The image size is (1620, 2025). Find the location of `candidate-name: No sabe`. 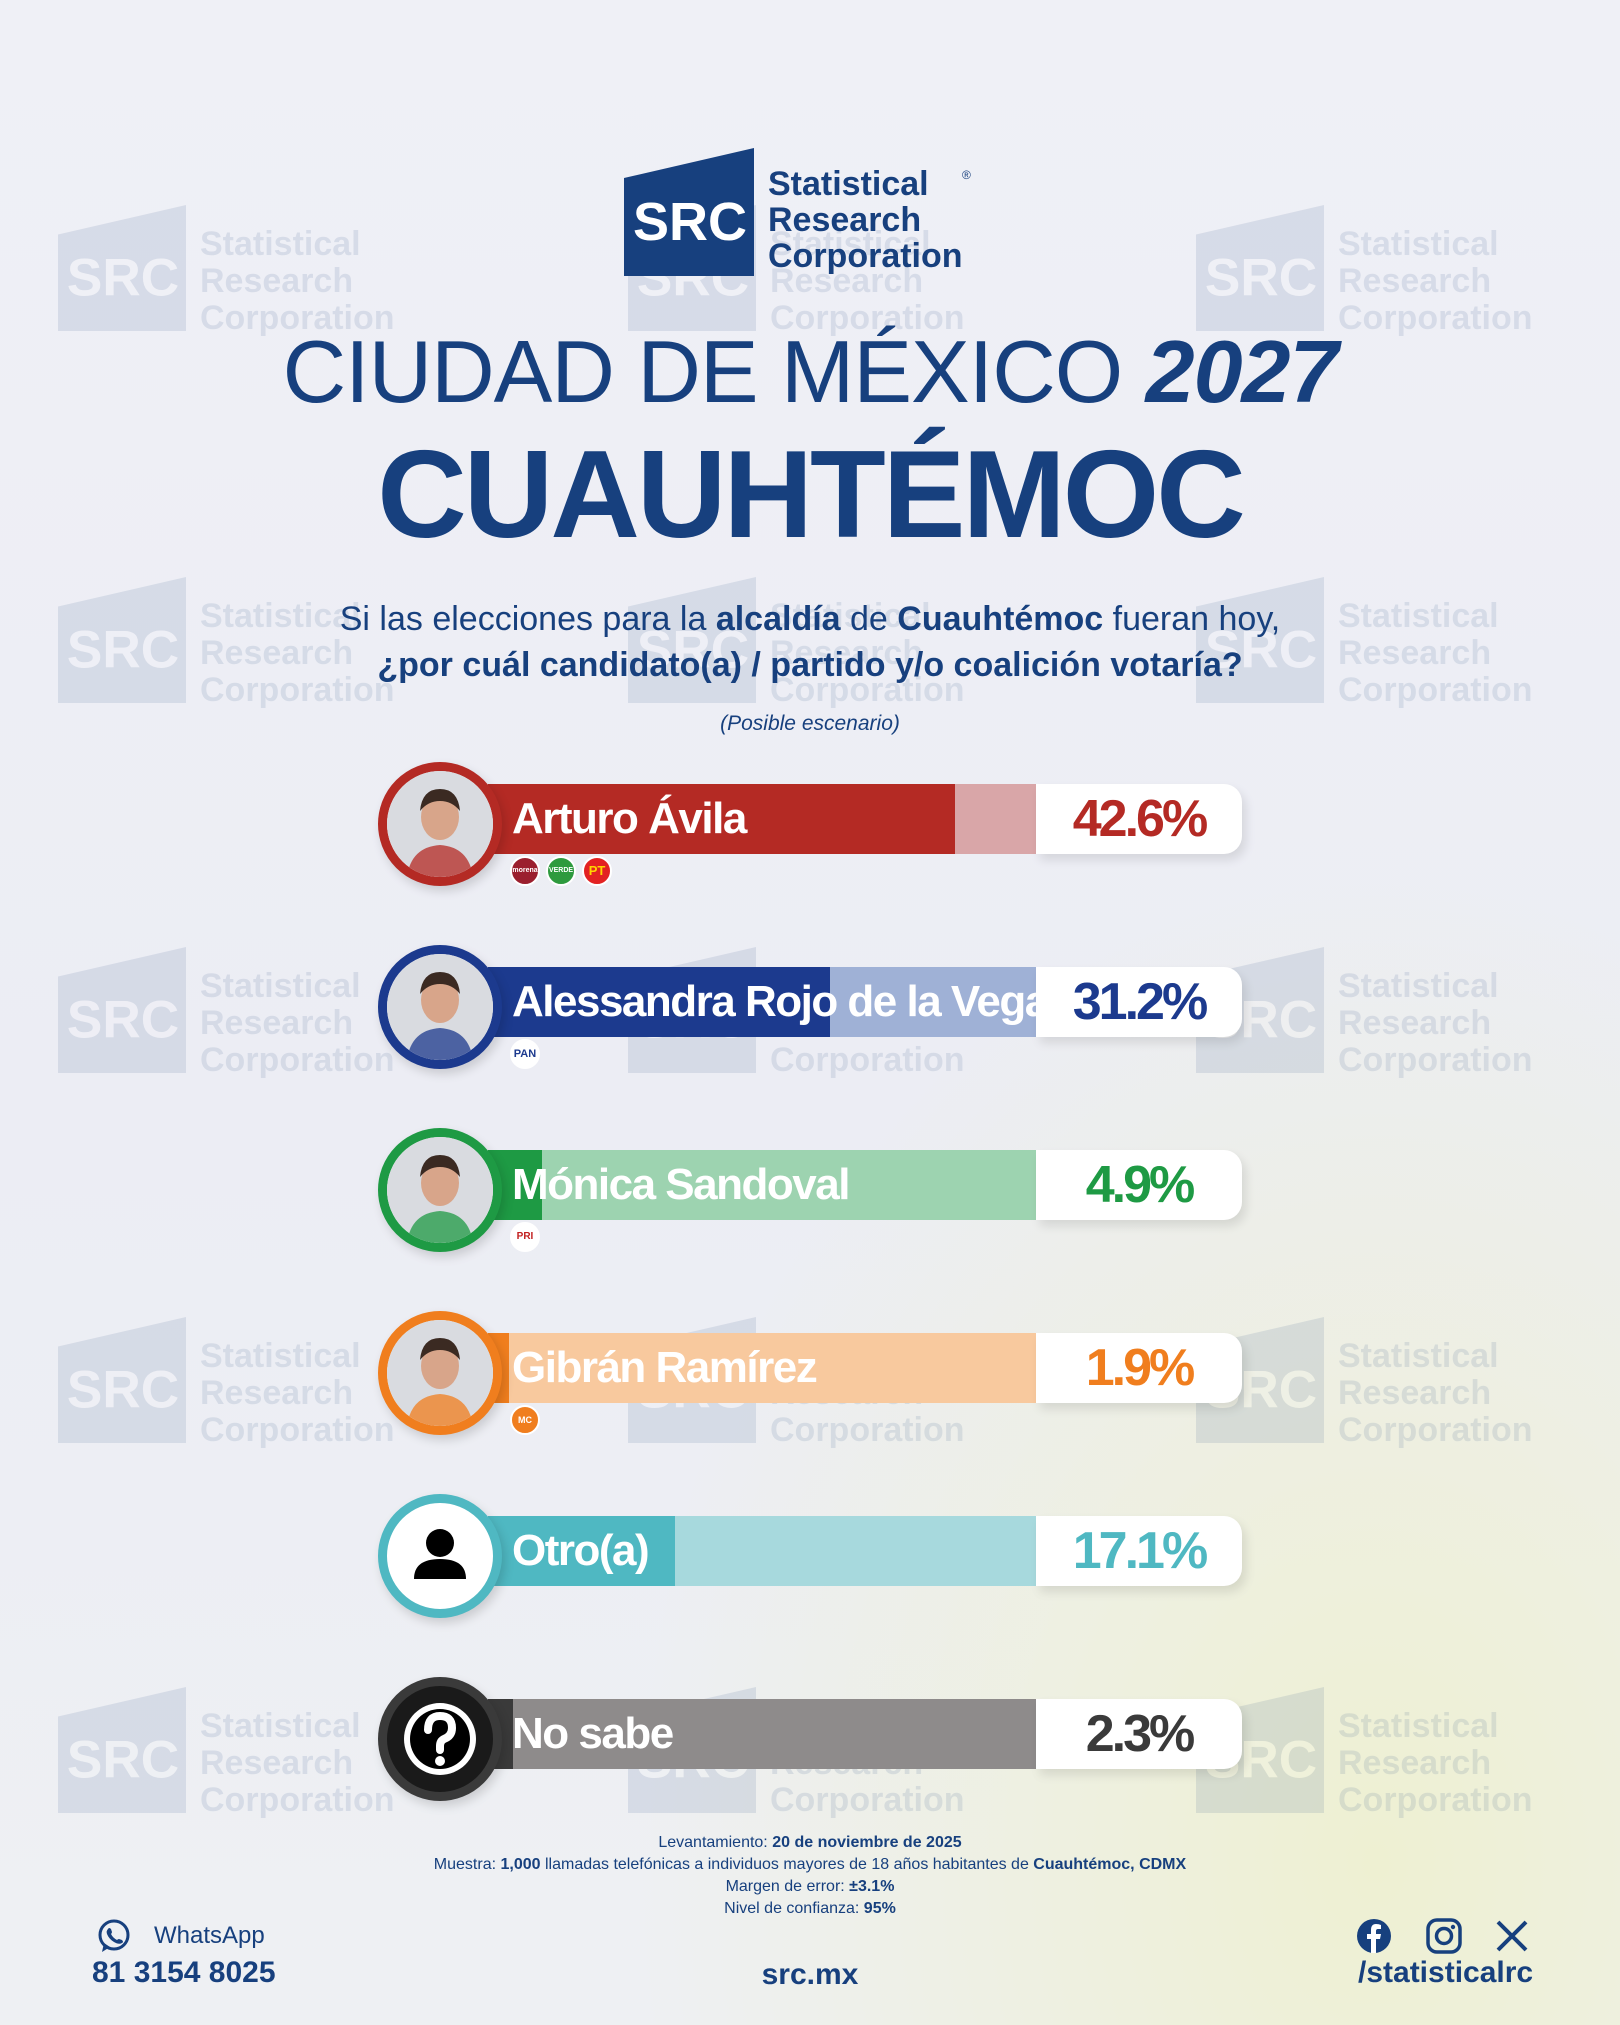

candidate-name: No sabe is located at coordinates (593, 1733).